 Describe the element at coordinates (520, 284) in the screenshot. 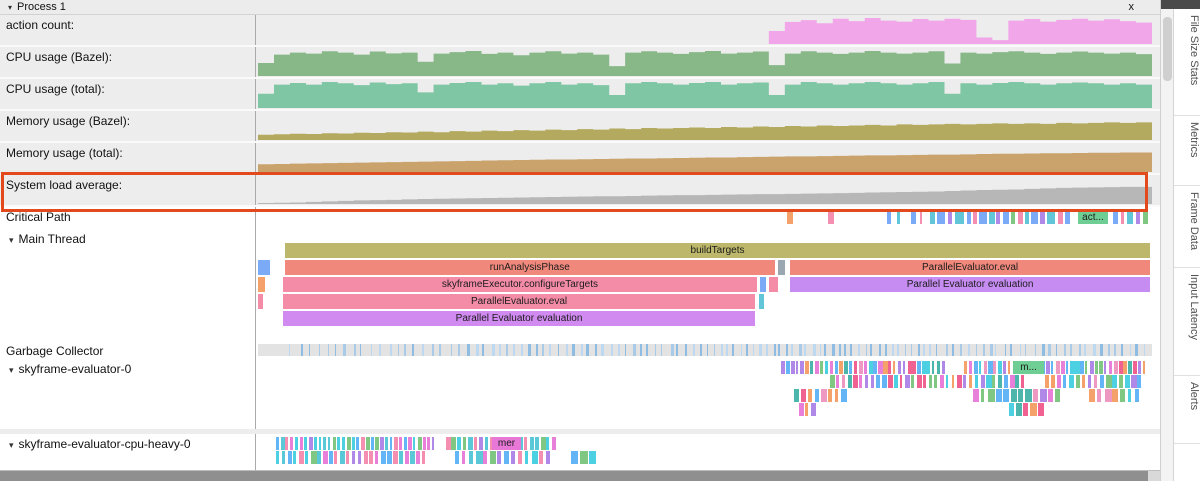

I see `labeled-slice: skyframeExecutor.configureTargets` at that location.